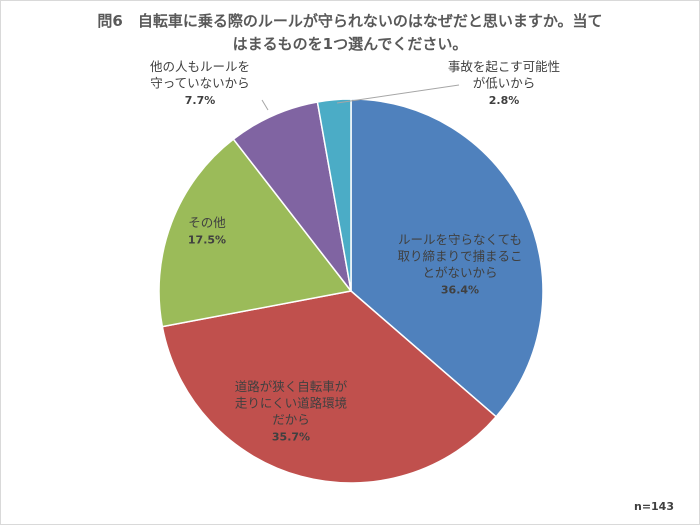 This screenshot has width=700, height=525. What do you see at coordinates (504, 66) in the screenshot?
I see `slice-label-text: 事故を起こす可能性` at bounding box center [504, 66].